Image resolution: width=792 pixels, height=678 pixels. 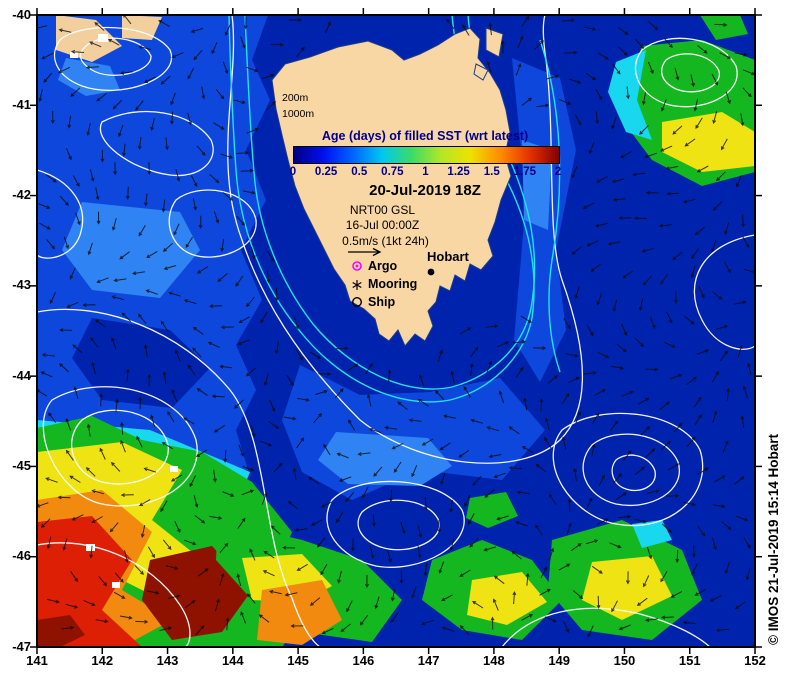 What do you see at coordinates (448, 256) in the screenshot?
I see `city-label-hobart: Hobart` at bounding box center [448, 256].